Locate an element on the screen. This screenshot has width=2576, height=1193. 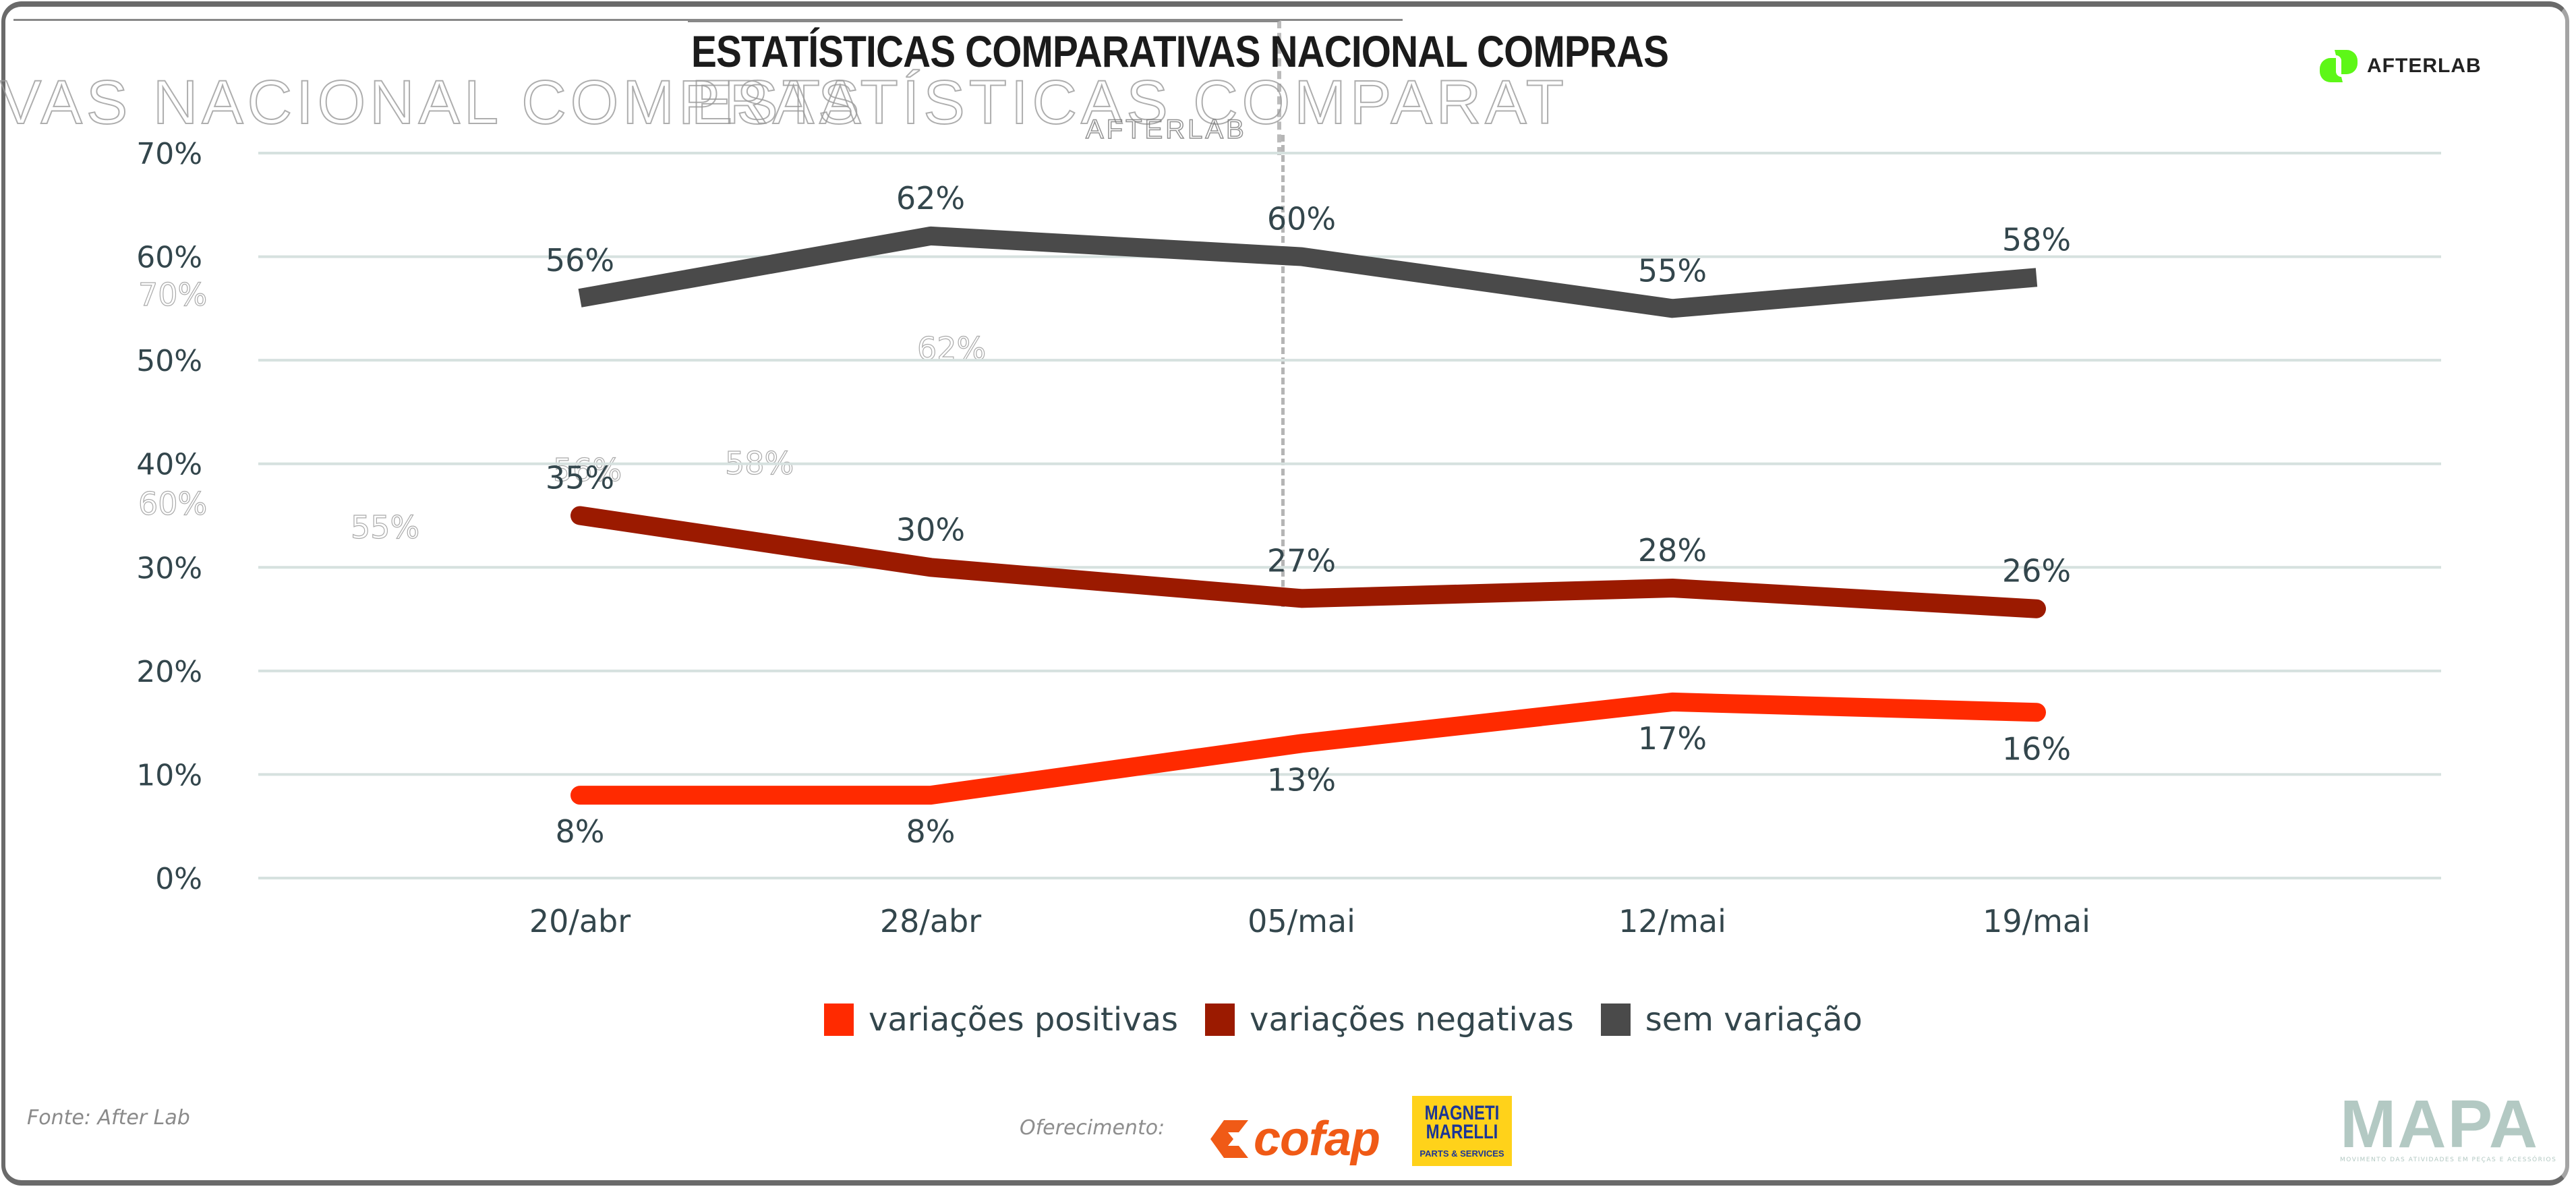
ghost-title-fragment-left: VAS NACIONAL COMPRAS is located at coordinates (432, 102).